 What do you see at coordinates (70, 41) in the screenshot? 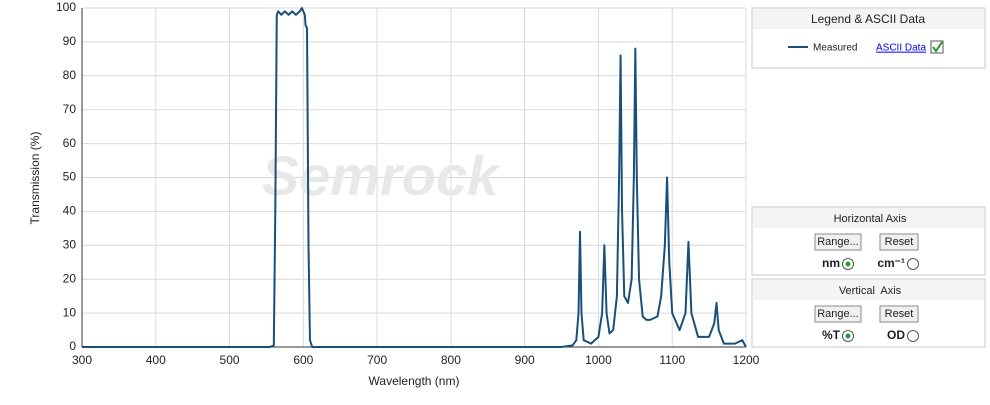
I see `y-tick-label: 90` at bounding box center [70, 41].